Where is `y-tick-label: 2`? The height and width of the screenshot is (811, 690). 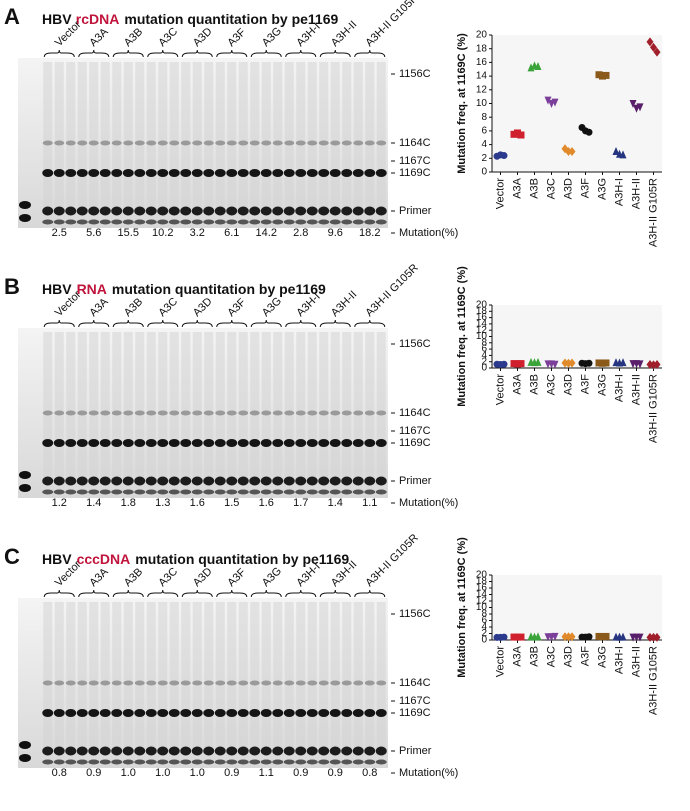 y-tick-label: 2 is located at coordinates (484, 633).